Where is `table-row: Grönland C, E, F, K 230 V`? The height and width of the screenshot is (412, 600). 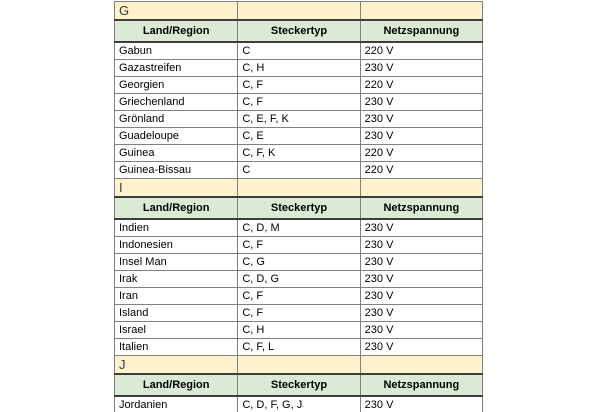 table-row: Grönland C, E, F, K 230 V is located at coordinates (298, 119).